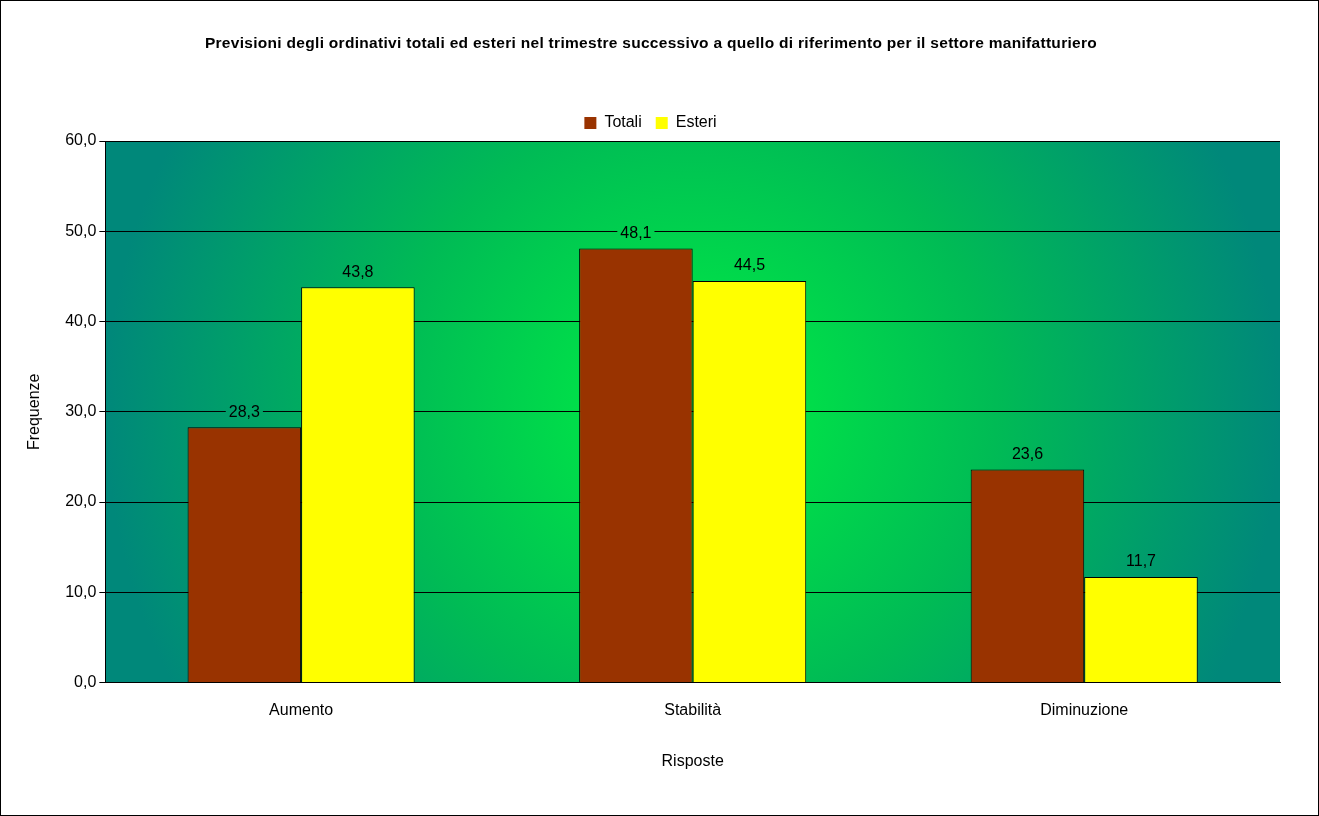 The width and height of the screenshot is (1319, 816). Describe the element at coordinates (692, 760) in the screenshot. I see `x-axis-title: Risposte` at that location.